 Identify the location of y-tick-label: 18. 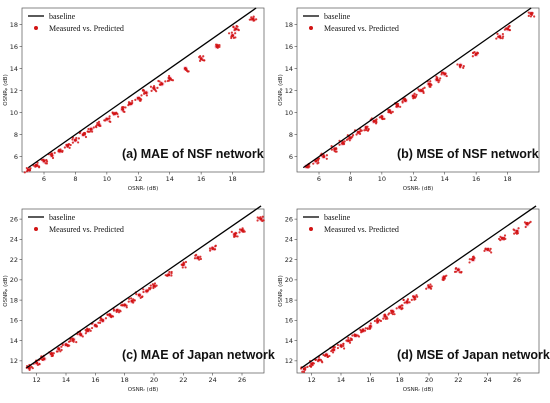
(289, 25).